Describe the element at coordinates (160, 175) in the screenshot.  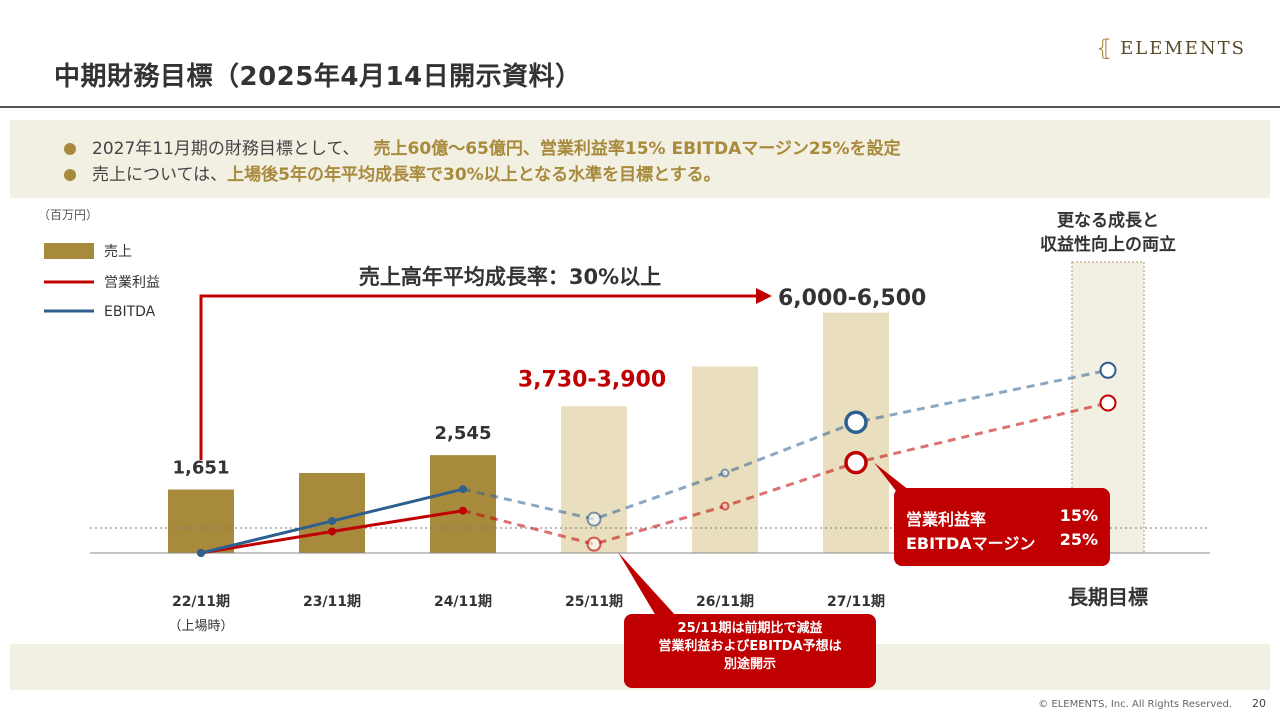
I see `bullet-plain-text: 売上については、` at that location.